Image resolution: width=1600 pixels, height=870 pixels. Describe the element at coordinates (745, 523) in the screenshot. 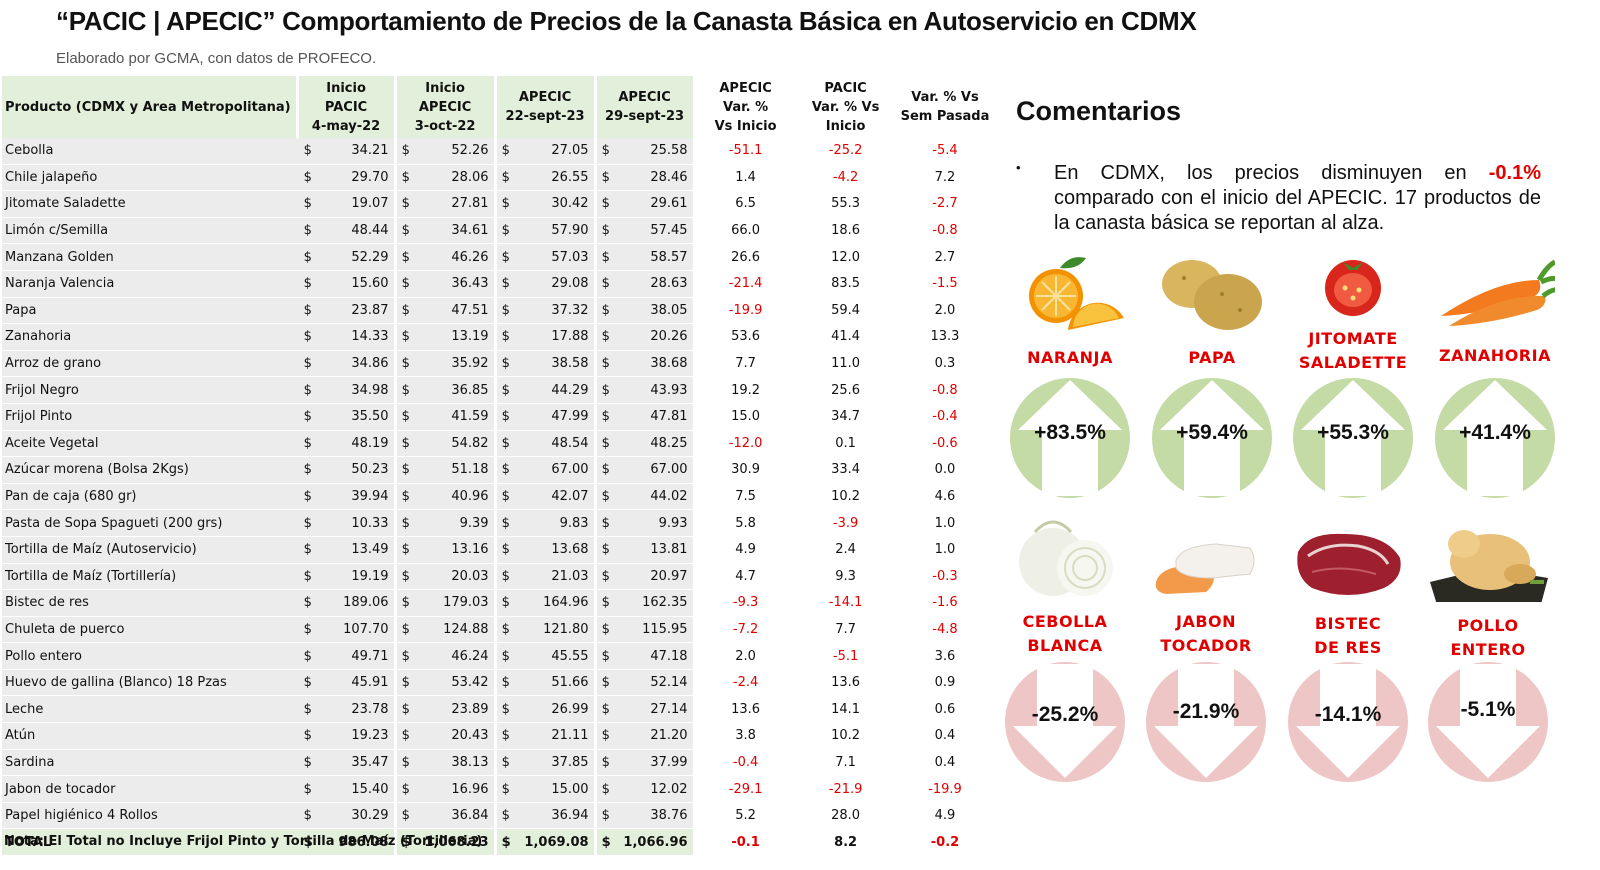

I see `variation-cell: 5.8` at that location.